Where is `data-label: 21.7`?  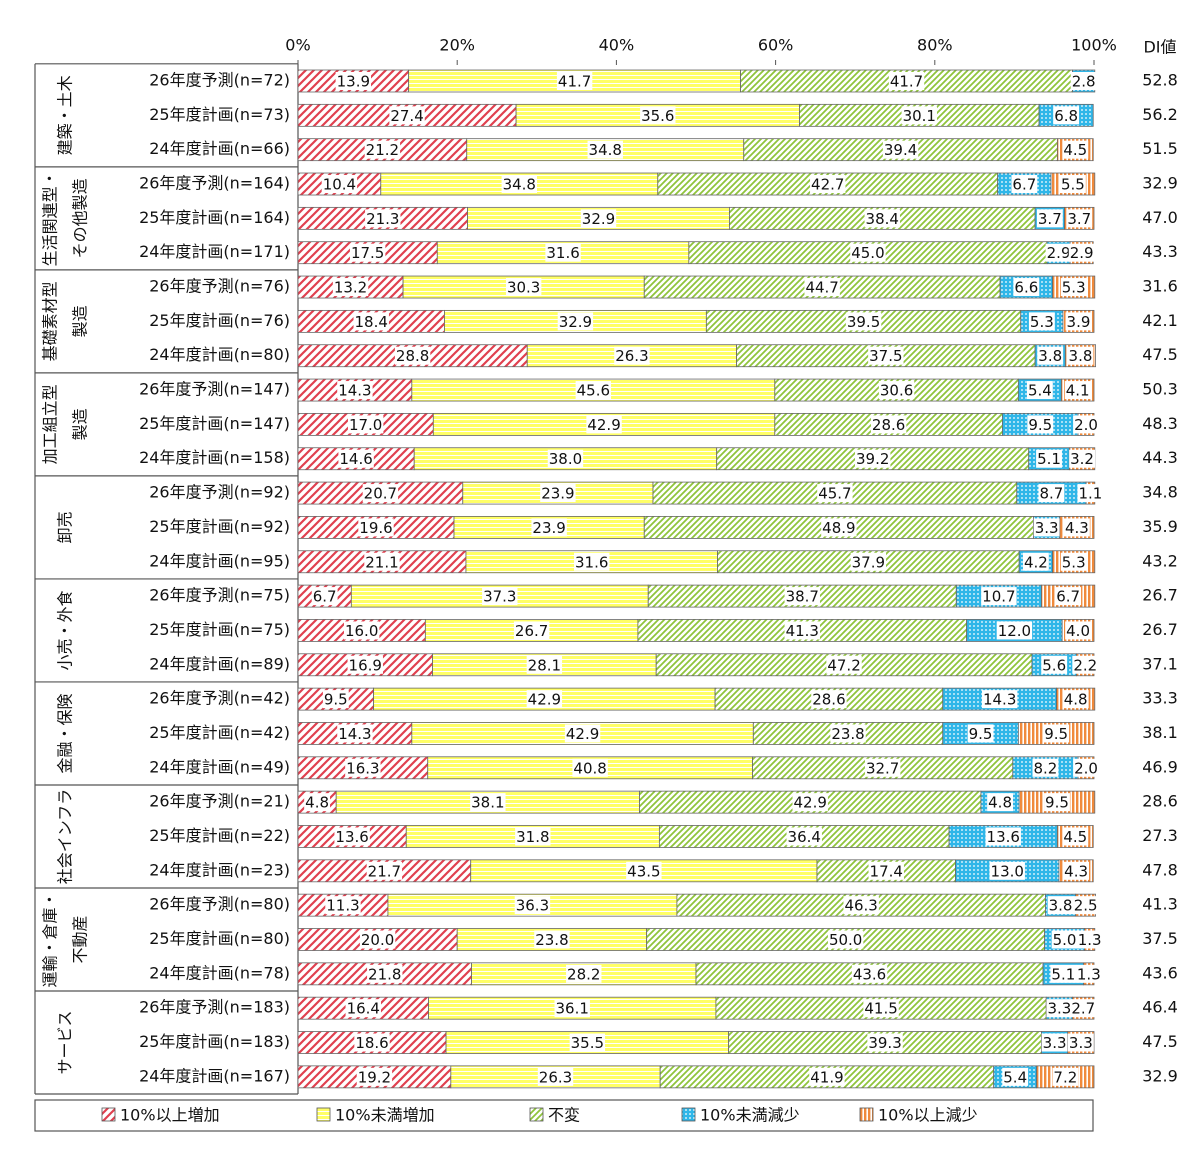
data-label: 21.7 is located at coordinates (384, 871).